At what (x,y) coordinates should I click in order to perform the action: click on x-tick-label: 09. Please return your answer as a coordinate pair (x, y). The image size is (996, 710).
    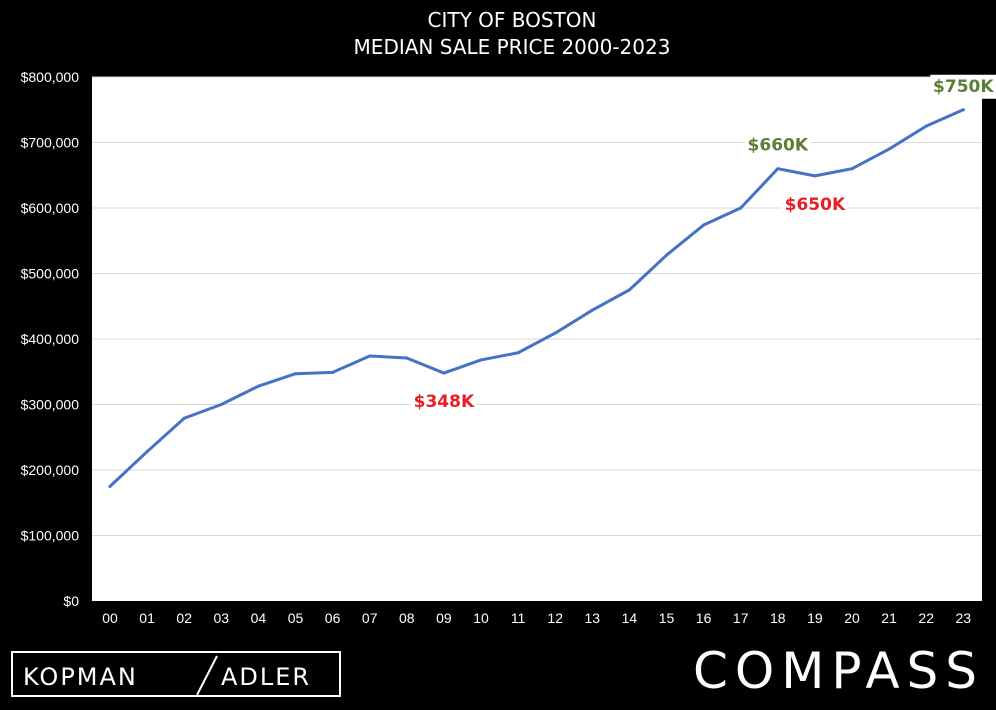
    Looking at the image, I should click on (444, 618).